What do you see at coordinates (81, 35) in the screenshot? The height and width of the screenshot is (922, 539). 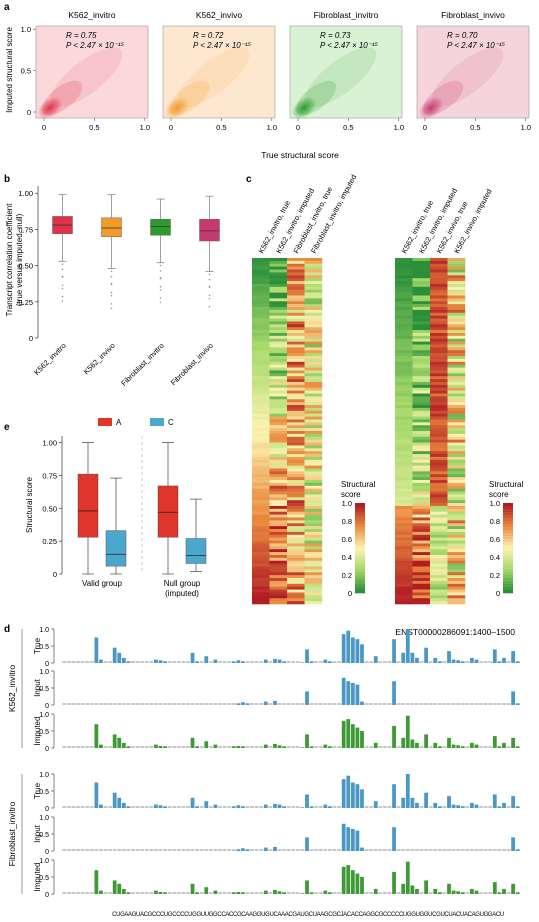 I see `panel-a-r-0: R = 0.75` at bounding box center [81, 35].